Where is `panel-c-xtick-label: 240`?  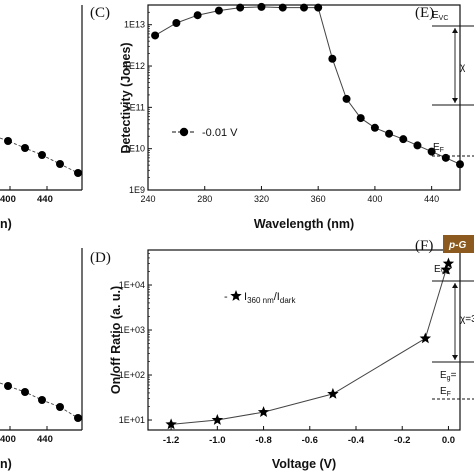
panel-c-xtick-label: 240 is located at coordinates (147, 199).